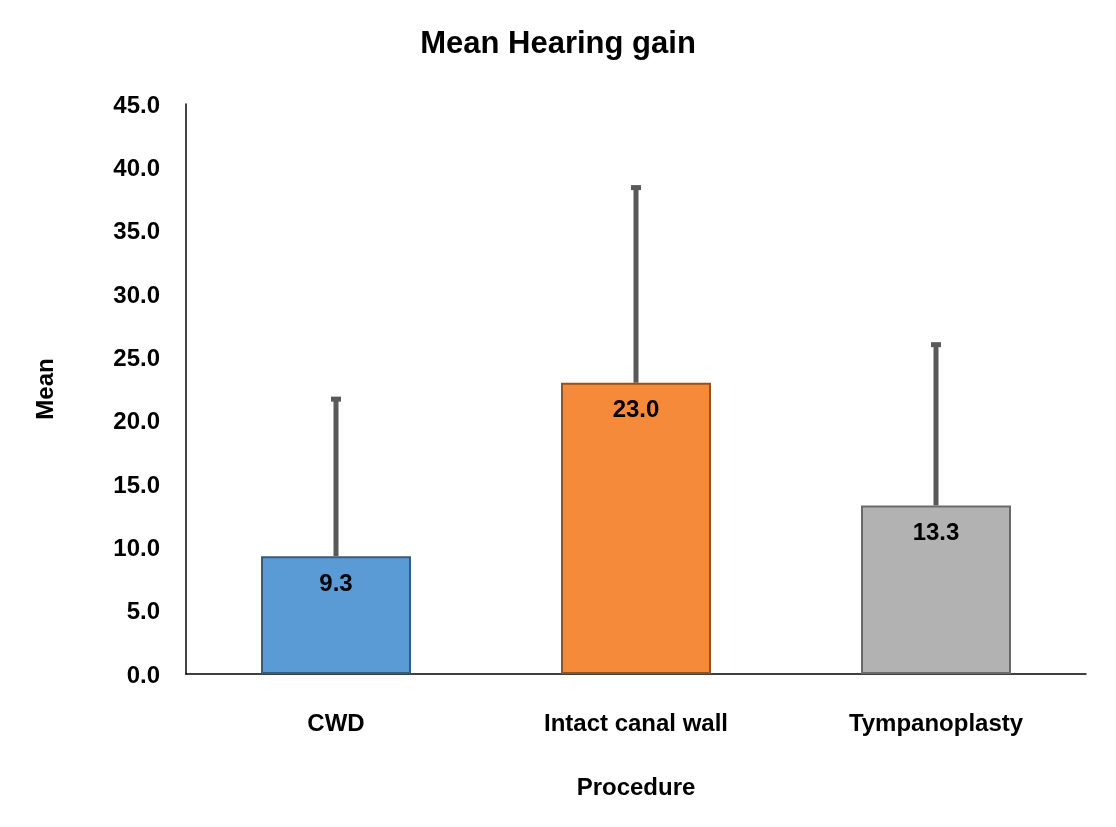 This screenshot has width=1116, height=827. What do you see at coordinates (336, 582) in the screenshot?
I see `data-label: 9.3` at bounding box center [336, 582].